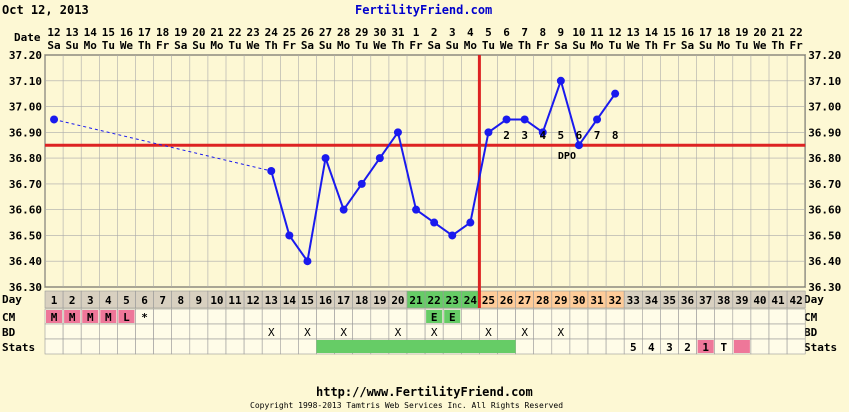 The width and height of the screenshot is (849, 412). I want to click on weekday-label: Fr, so click(543, 45).